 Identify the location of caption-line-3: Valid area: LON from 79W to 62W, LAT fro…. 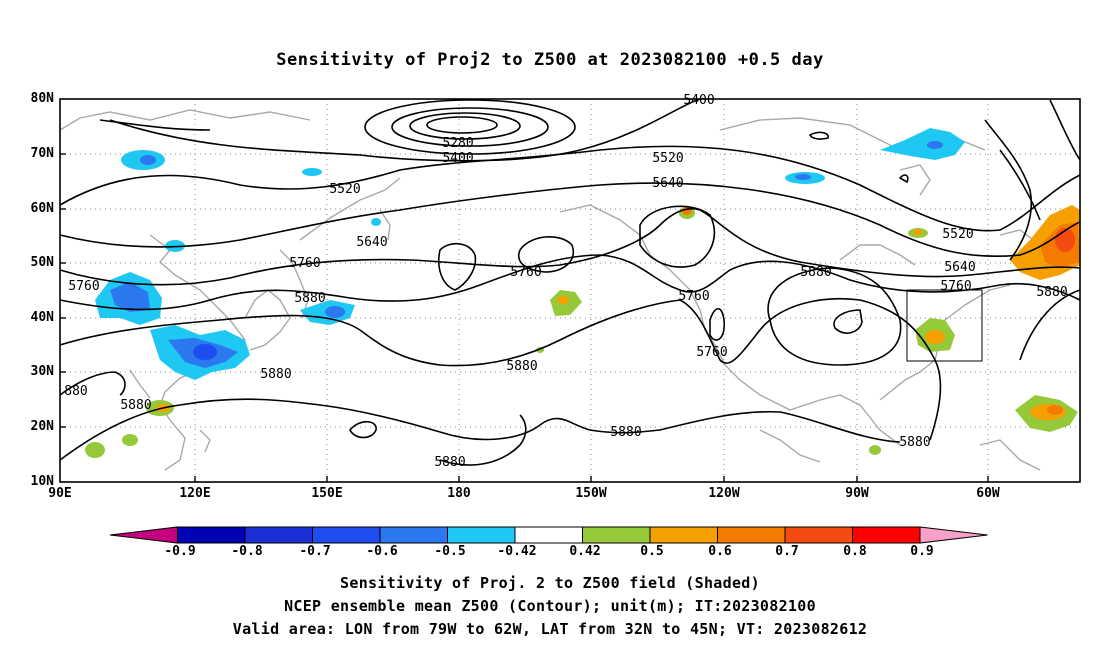
(550, 629).